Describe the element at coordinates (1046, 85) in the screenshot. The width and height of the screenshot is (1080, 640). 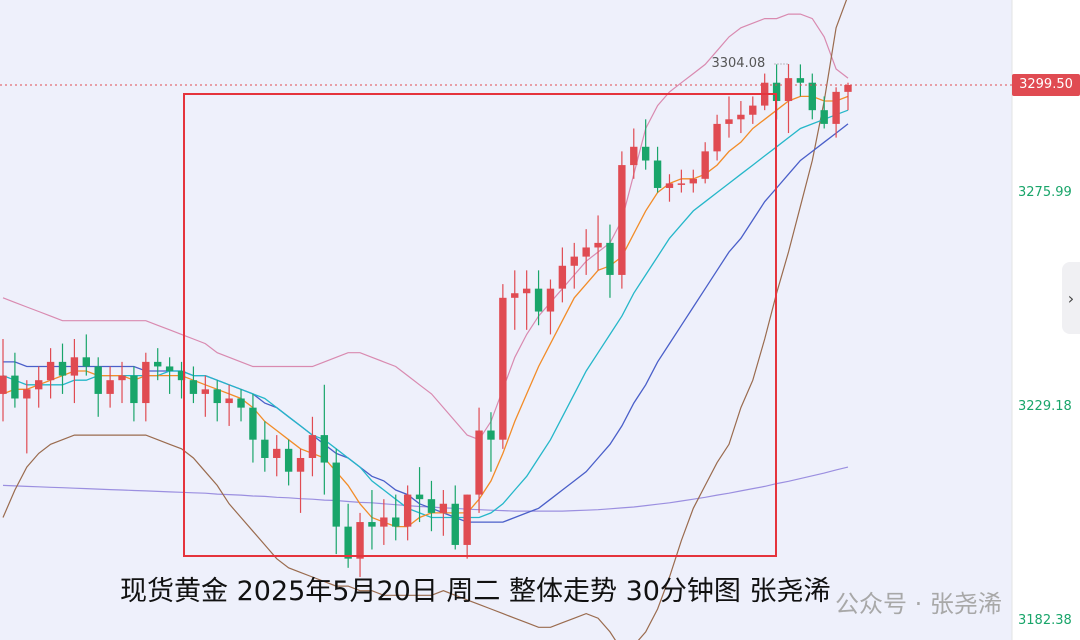
I see `current-price-tag: 3299.50` at that location.